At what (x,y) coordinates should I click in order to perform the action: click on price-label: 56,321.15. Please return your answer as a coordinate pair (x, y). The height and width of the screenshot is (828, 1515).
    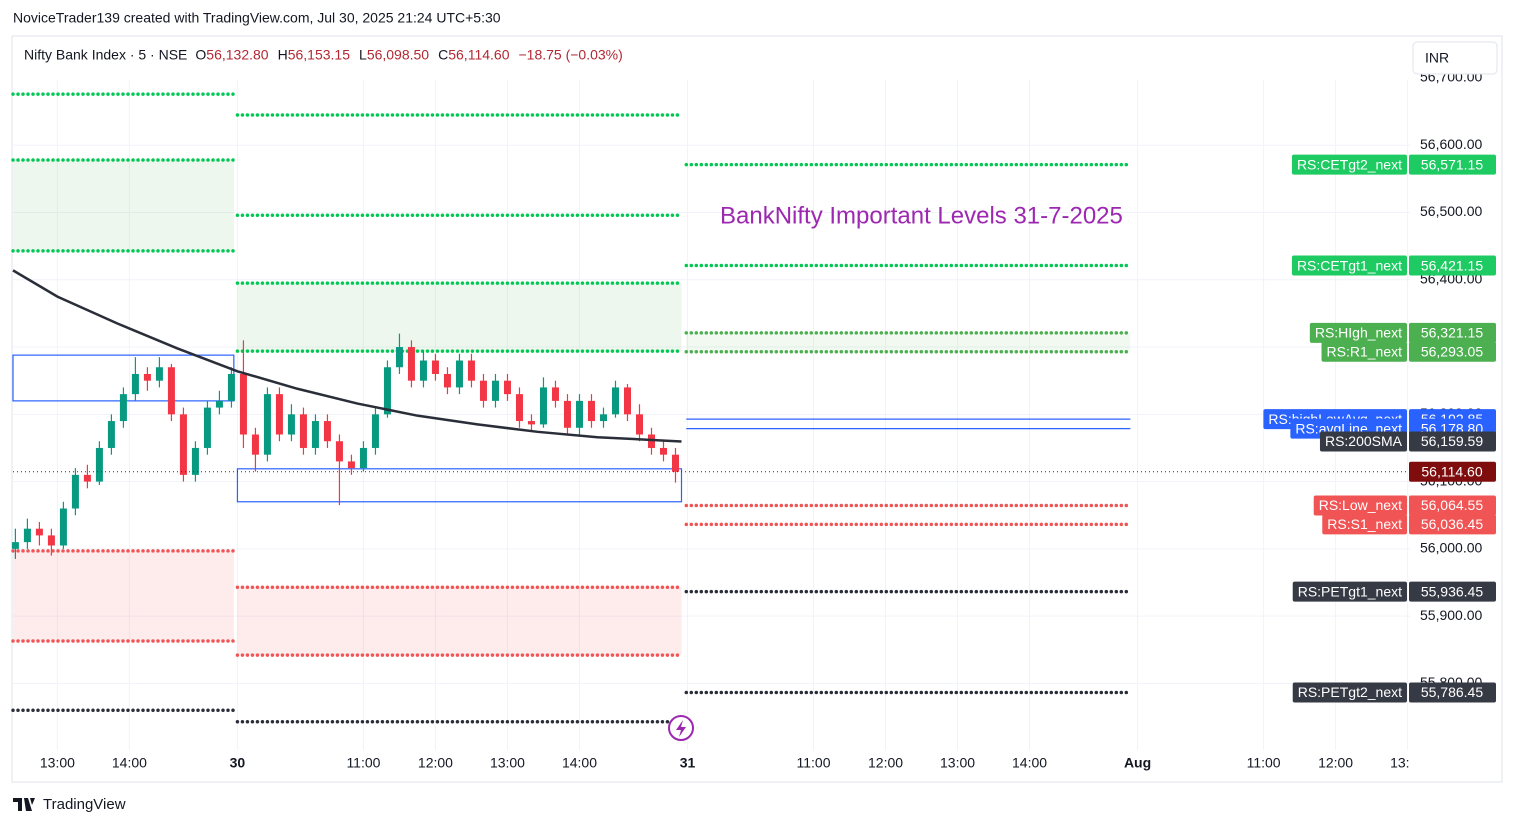
    Looking at the image, I should click on (1452, 333).